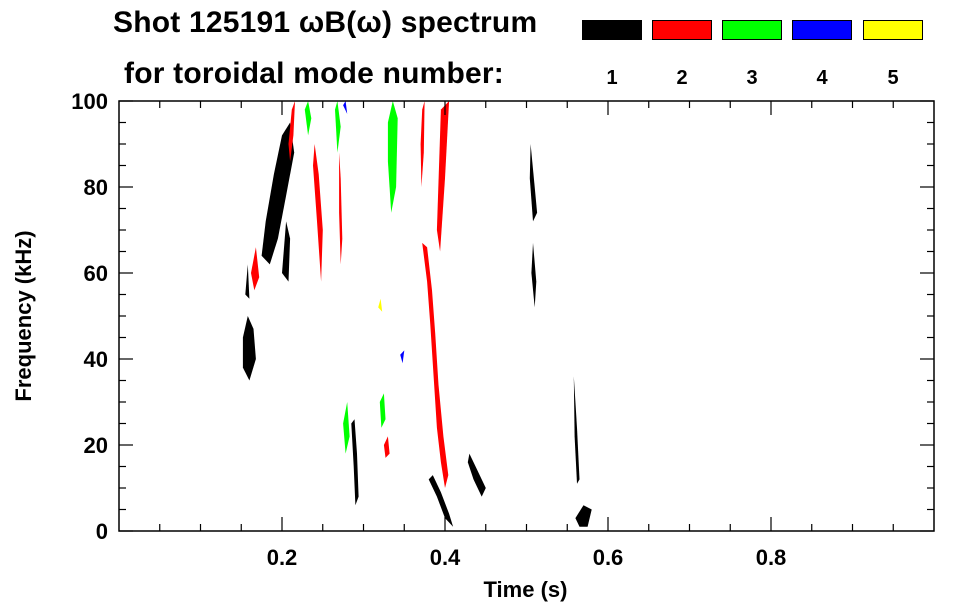  I want to click on legend-label-mode-1: 1, so click(612, 78).